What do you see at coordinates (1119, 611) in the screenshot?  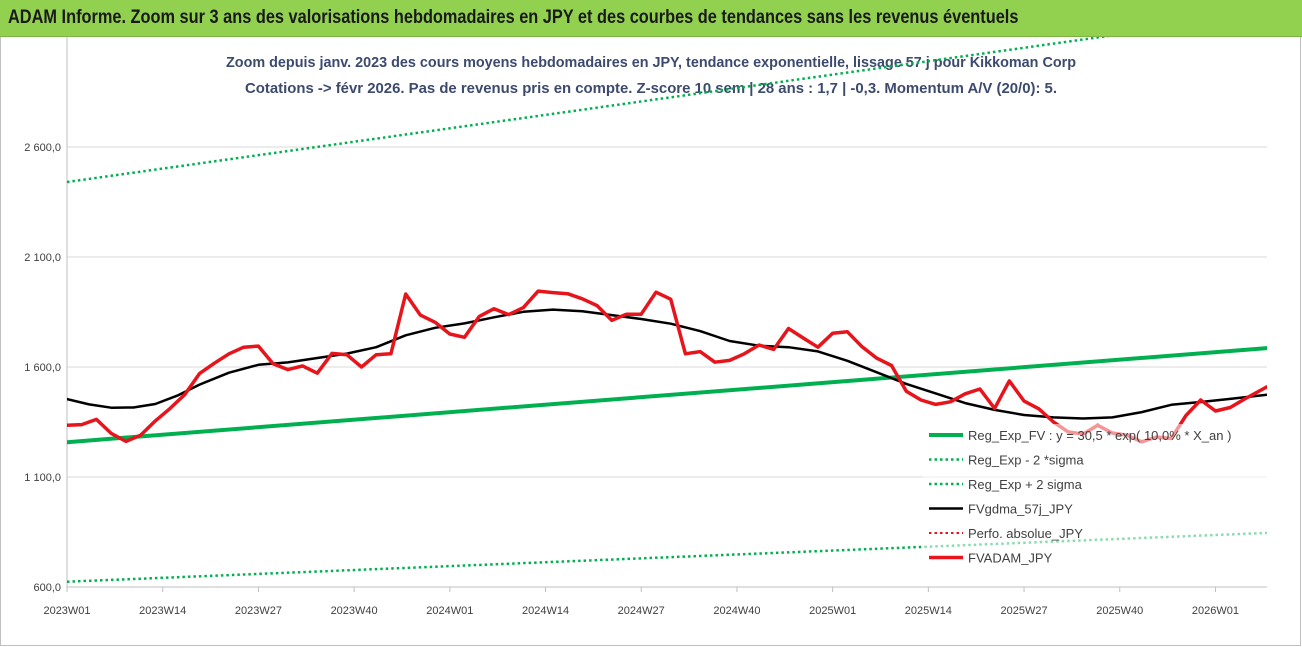 I see `x-tick-label: 2025W40` at bounding box center [1119, 611].